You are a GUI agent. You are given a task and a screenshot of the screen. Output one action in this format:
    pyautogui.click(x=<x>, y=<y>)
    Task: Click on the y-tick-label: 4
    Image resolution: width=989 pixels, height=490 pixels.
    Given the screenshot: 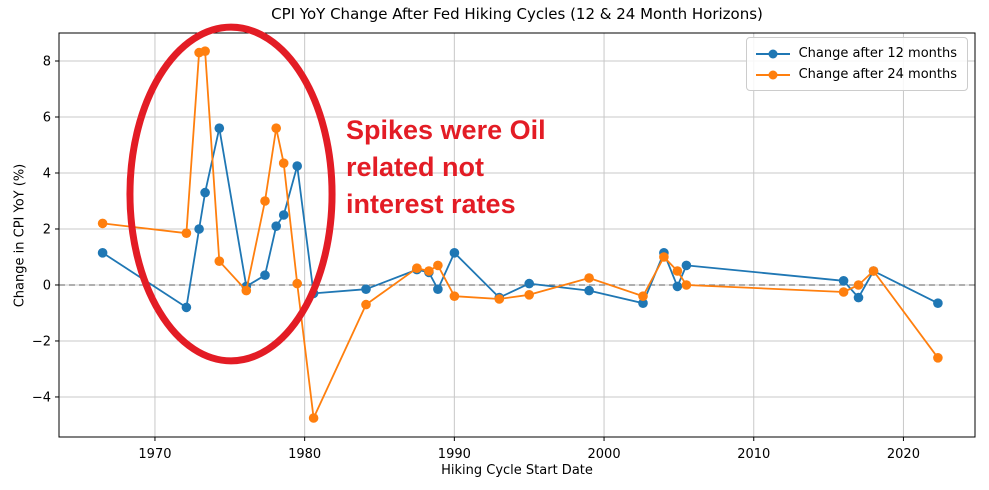 What is the action you would take?
    pyautogui.click(x=47, y=173)
    